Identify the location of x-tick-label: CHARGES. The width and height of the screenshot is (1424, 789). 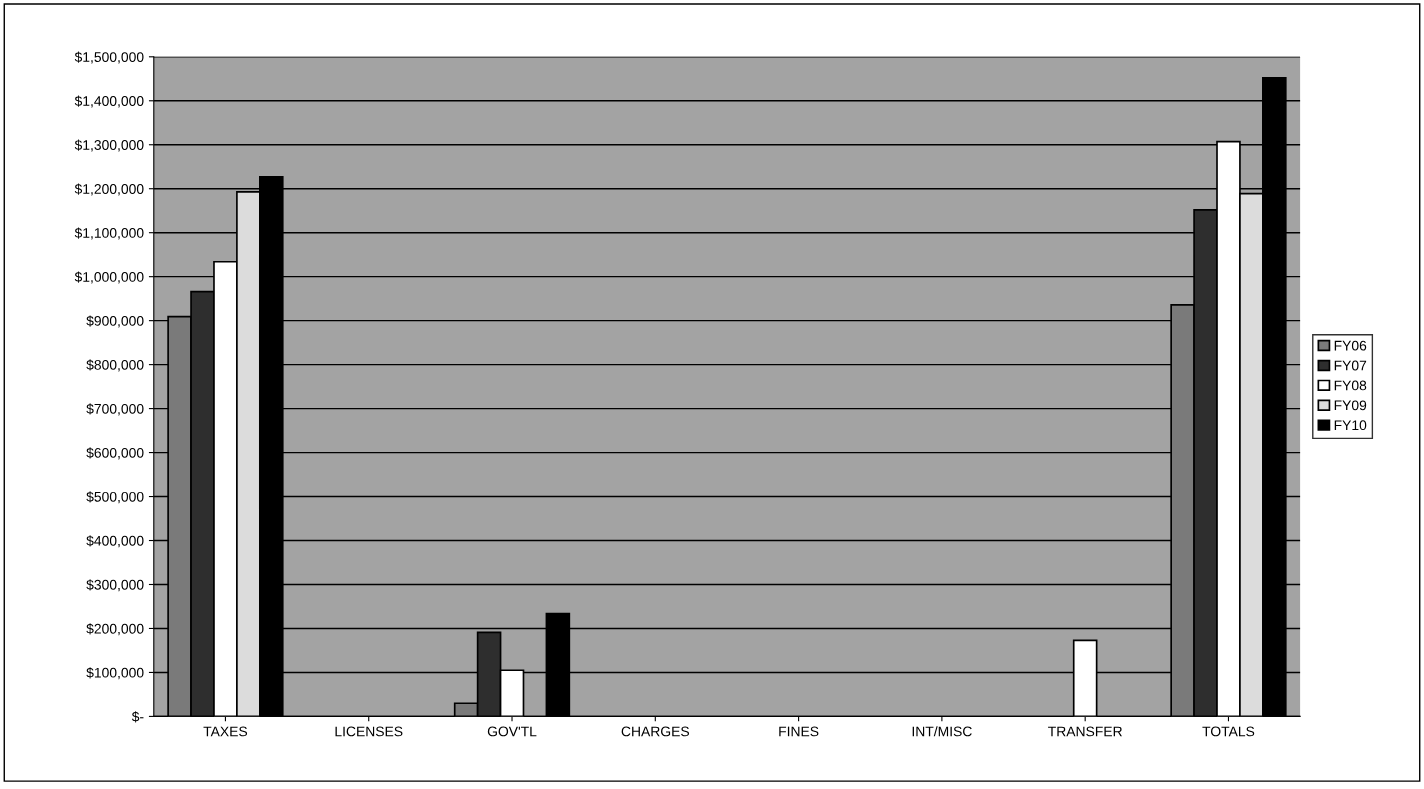
(655, 731).